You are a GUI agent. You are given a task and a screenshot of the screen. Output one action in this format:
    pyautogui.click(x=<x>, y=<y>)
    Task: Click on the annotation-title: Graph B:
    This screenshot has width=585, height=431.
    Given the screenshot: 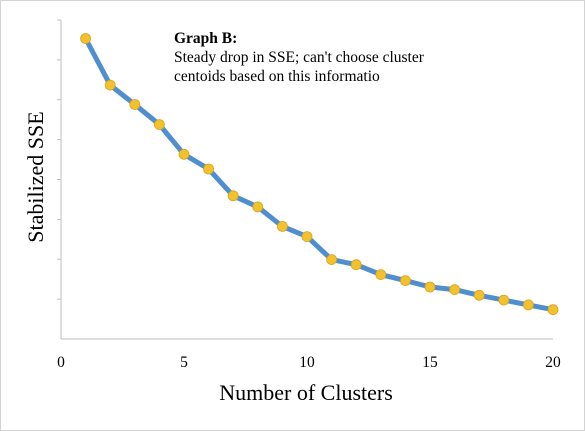 What is the action you would take?
    pyautogui.click(x=205, y=38)
    